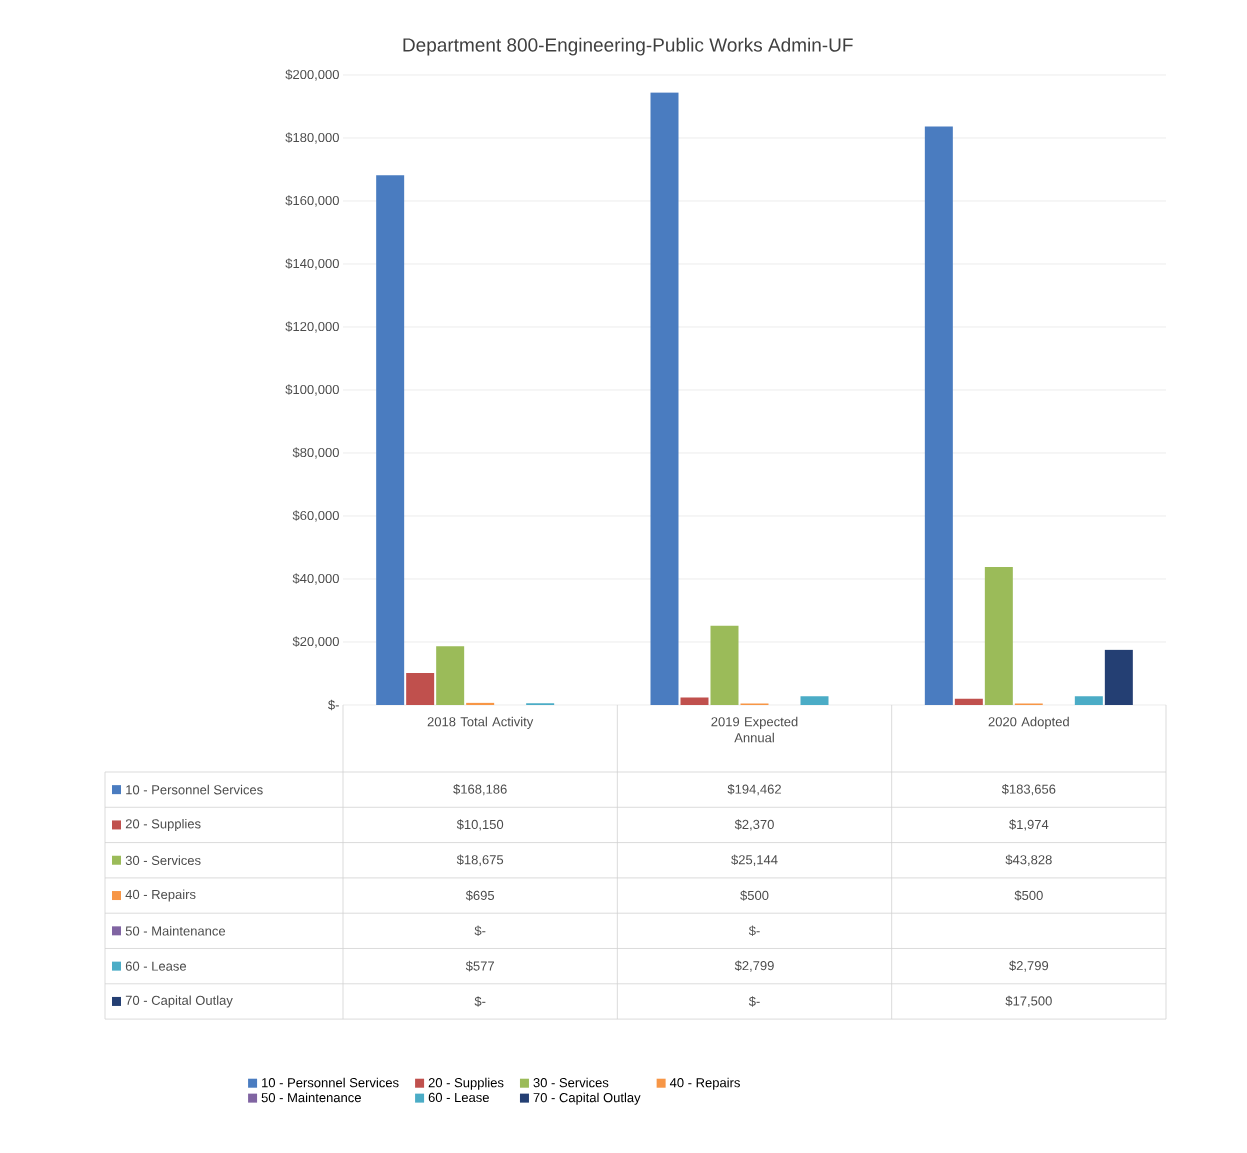  Describe the element at coordinates (330, 1082) in the screenshot. I see `text: 10 - Personnel Services` at that location.